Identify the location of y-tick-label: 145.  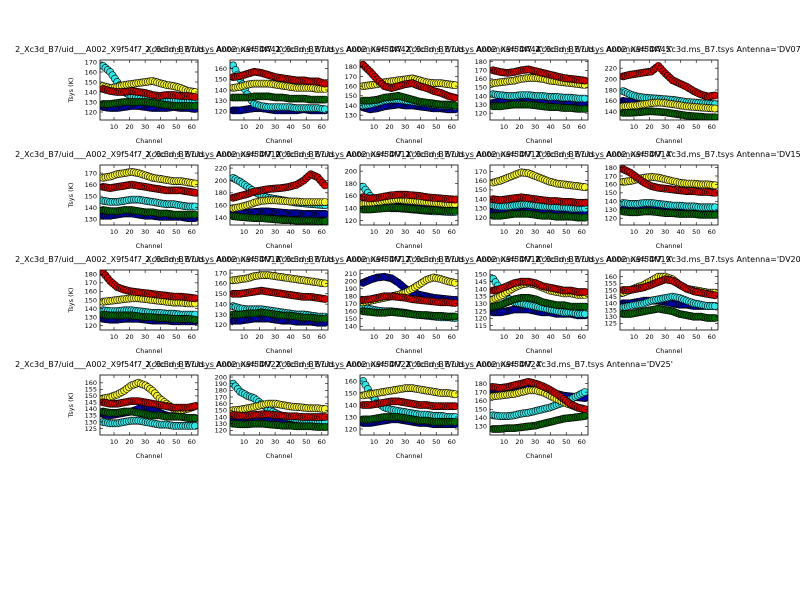
(481, 282).